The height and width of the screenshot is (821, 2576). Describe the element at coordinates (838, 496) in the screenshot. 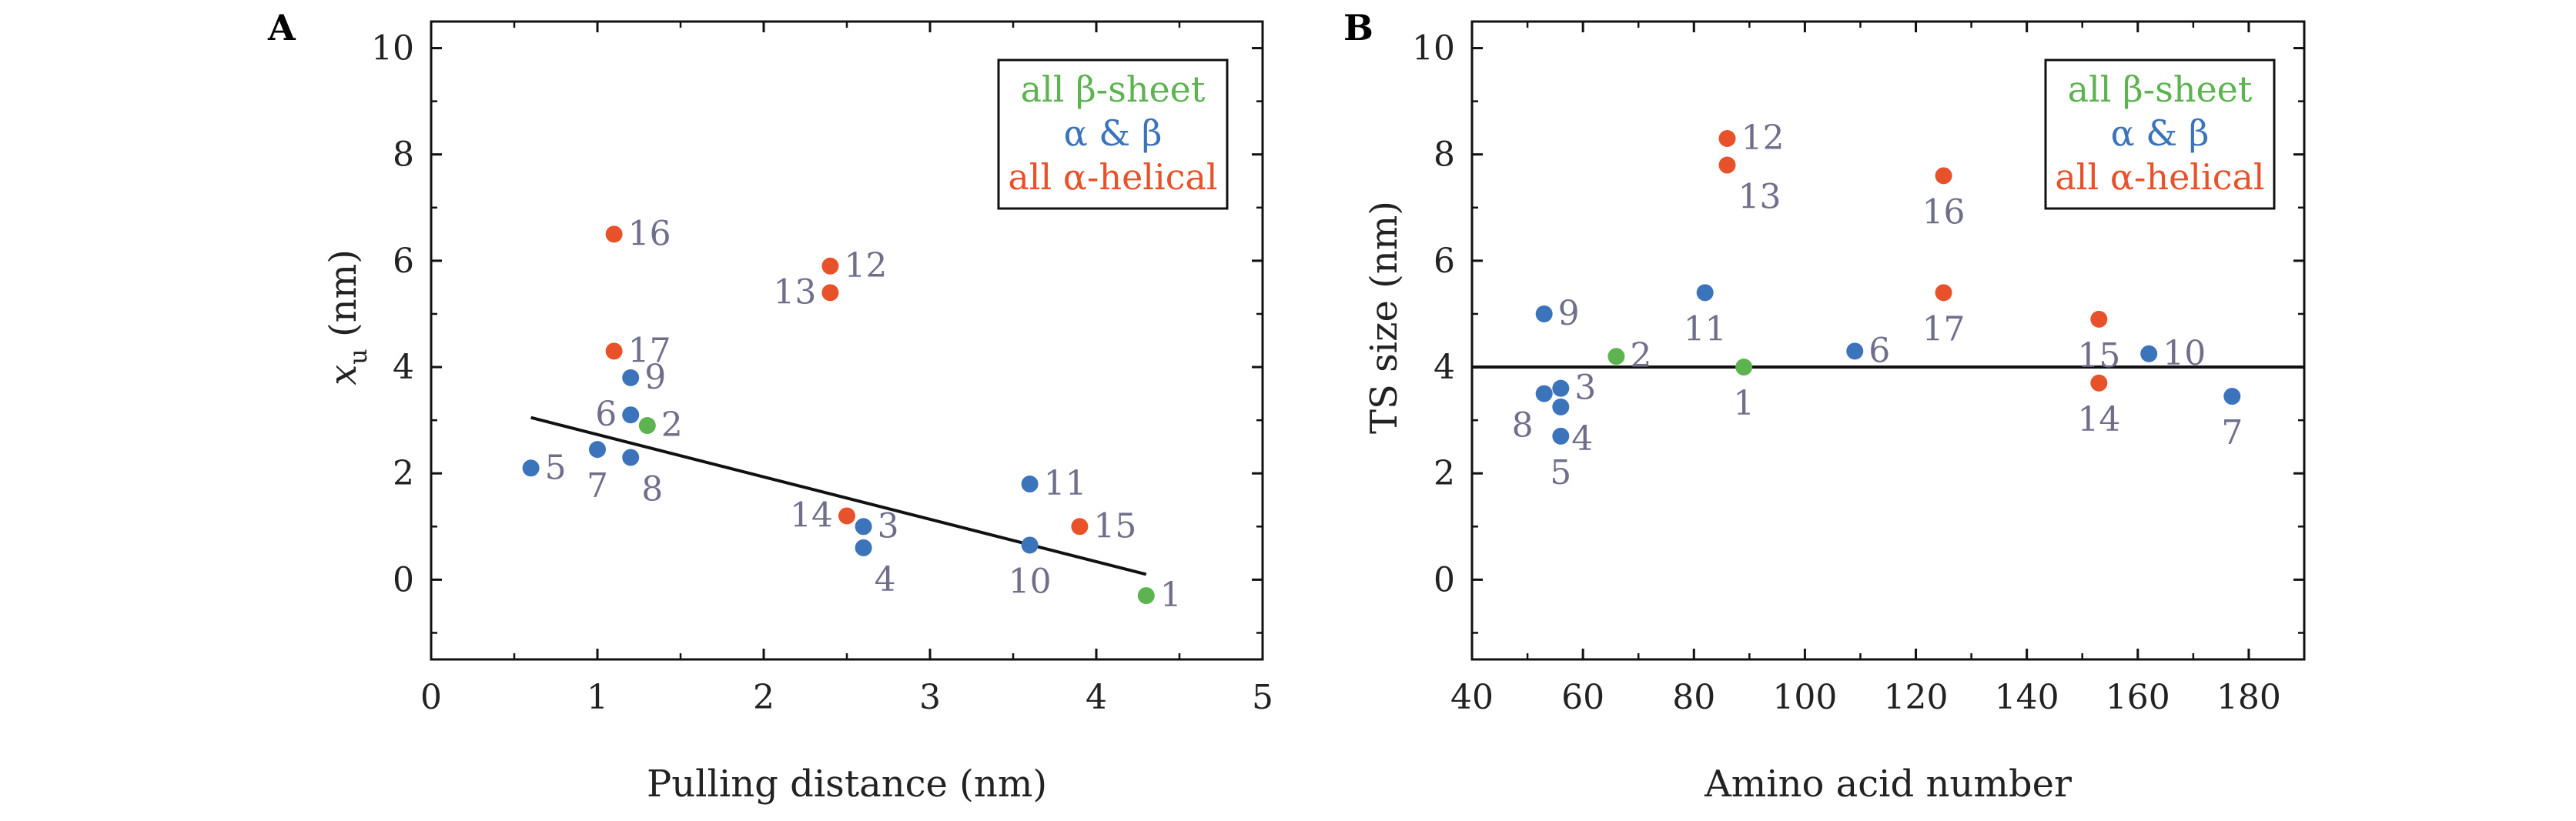

I see `fit-line` at that location.